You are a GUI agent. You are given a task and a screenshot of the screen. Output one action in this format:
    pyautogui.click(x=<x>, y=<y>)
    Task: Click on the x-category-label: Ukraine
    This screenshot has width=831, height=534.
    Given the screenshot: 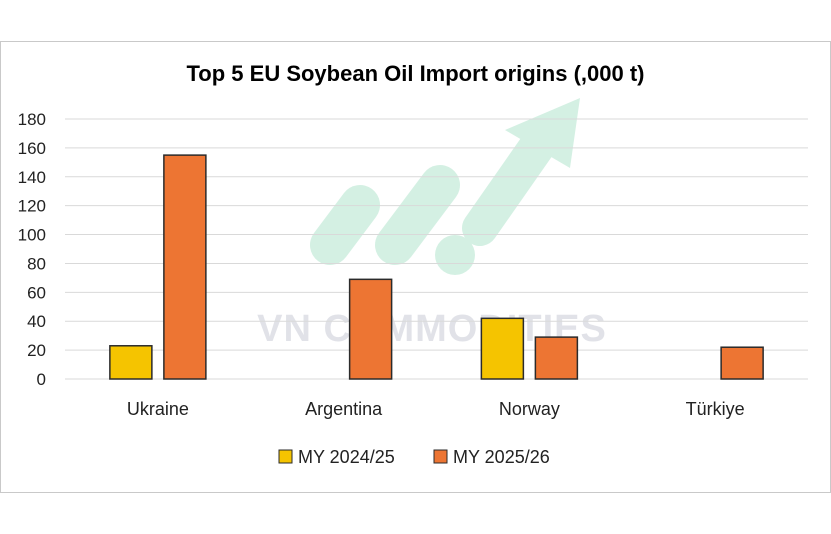 What is the action you would take?
    pyautogui.click(x=158, y=409)
    